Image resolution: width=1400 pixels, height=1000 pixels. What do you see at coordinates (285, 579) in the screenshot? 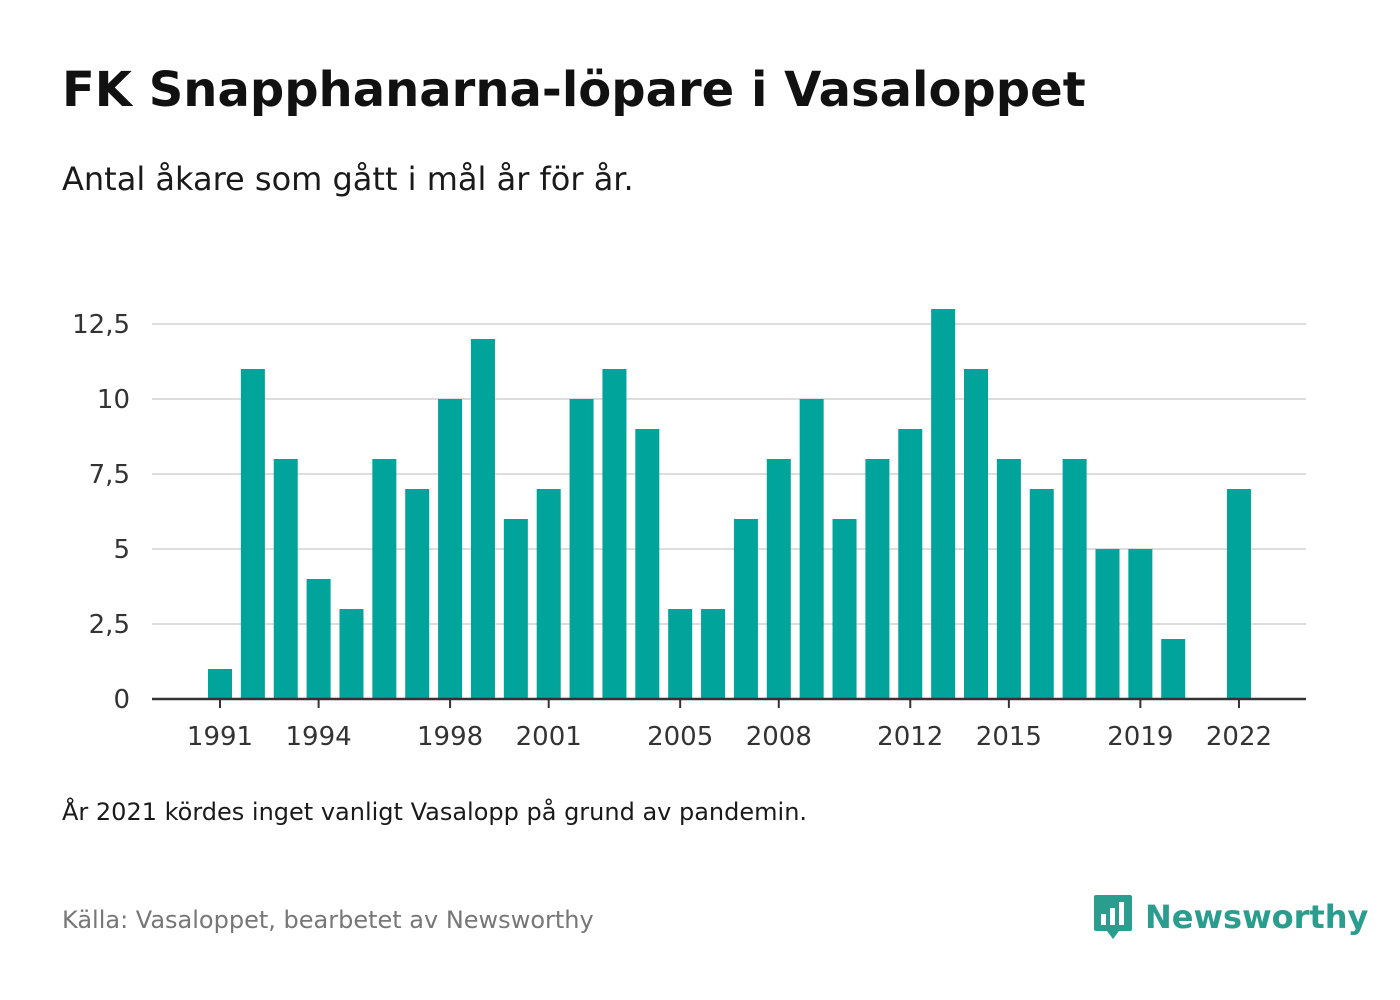
I see `bar-1993` at bounding box center [285, 579].